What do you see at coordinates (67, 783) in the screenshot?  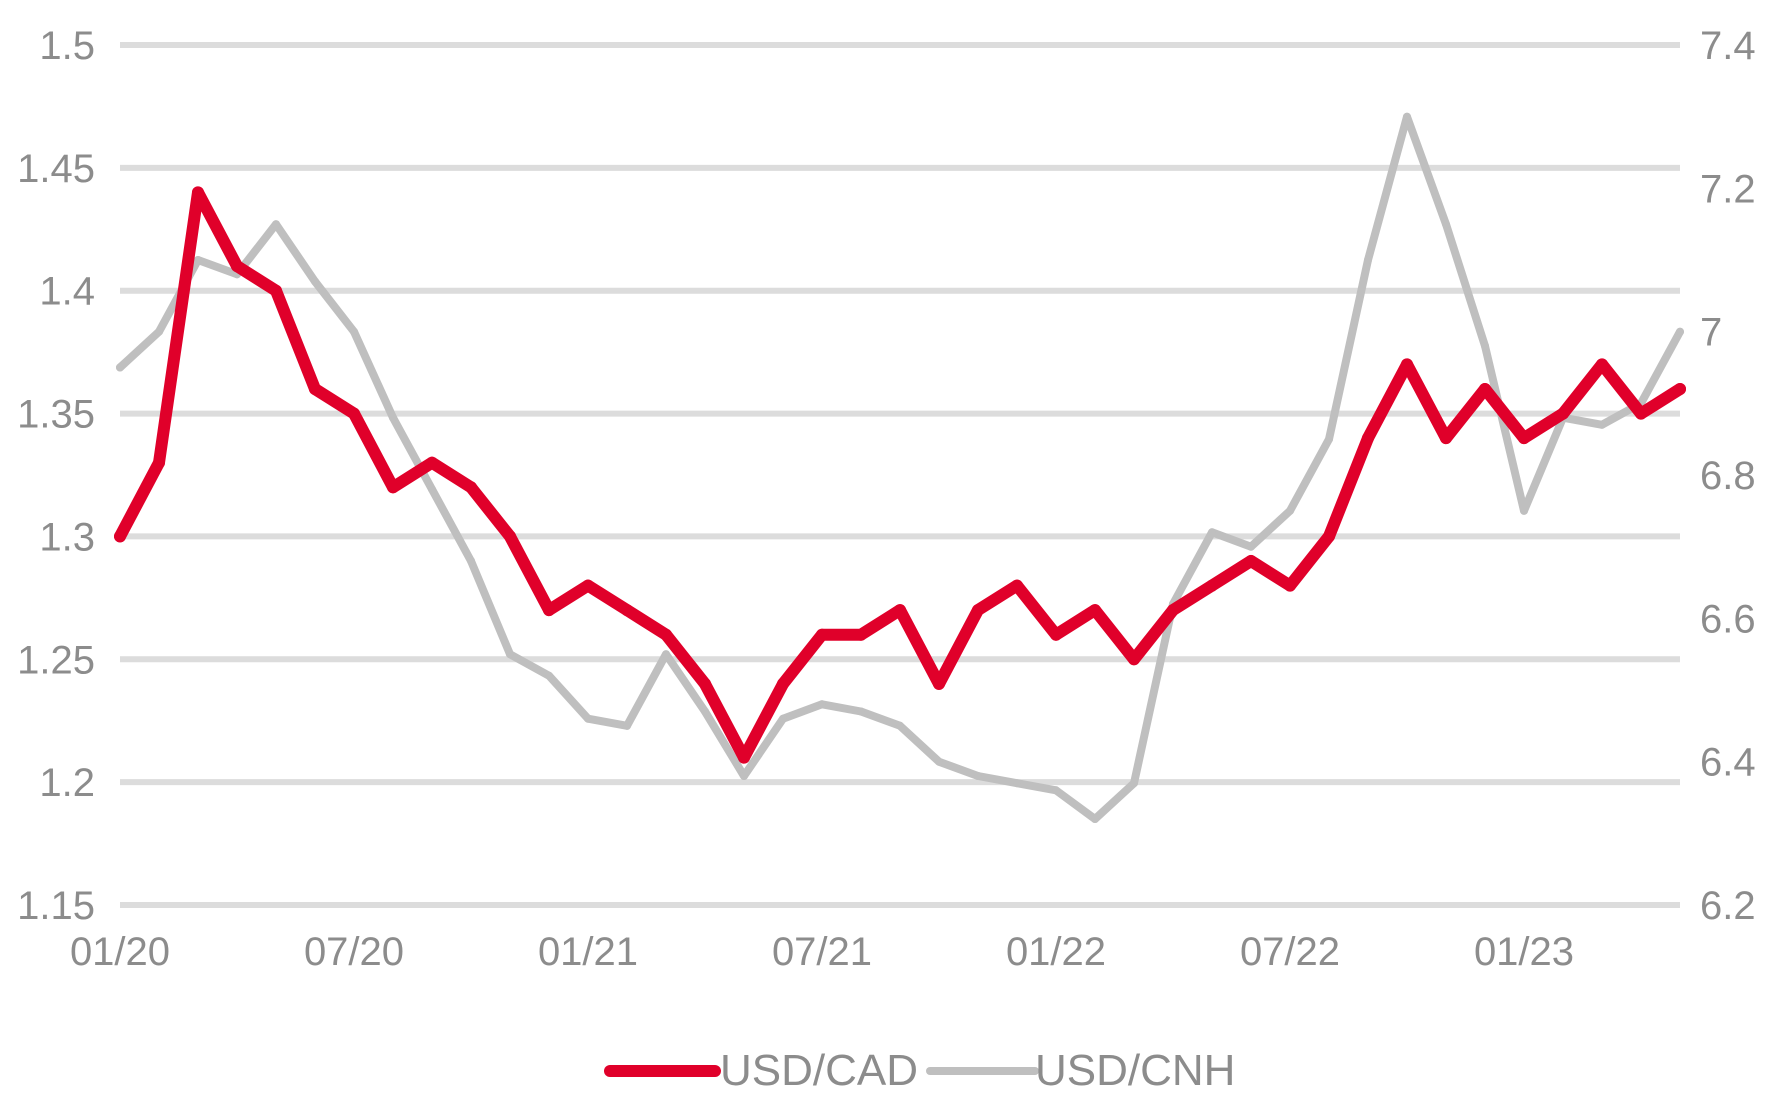 I see `left-y-tick-label: 1.2` at bounding box center [67, 783].